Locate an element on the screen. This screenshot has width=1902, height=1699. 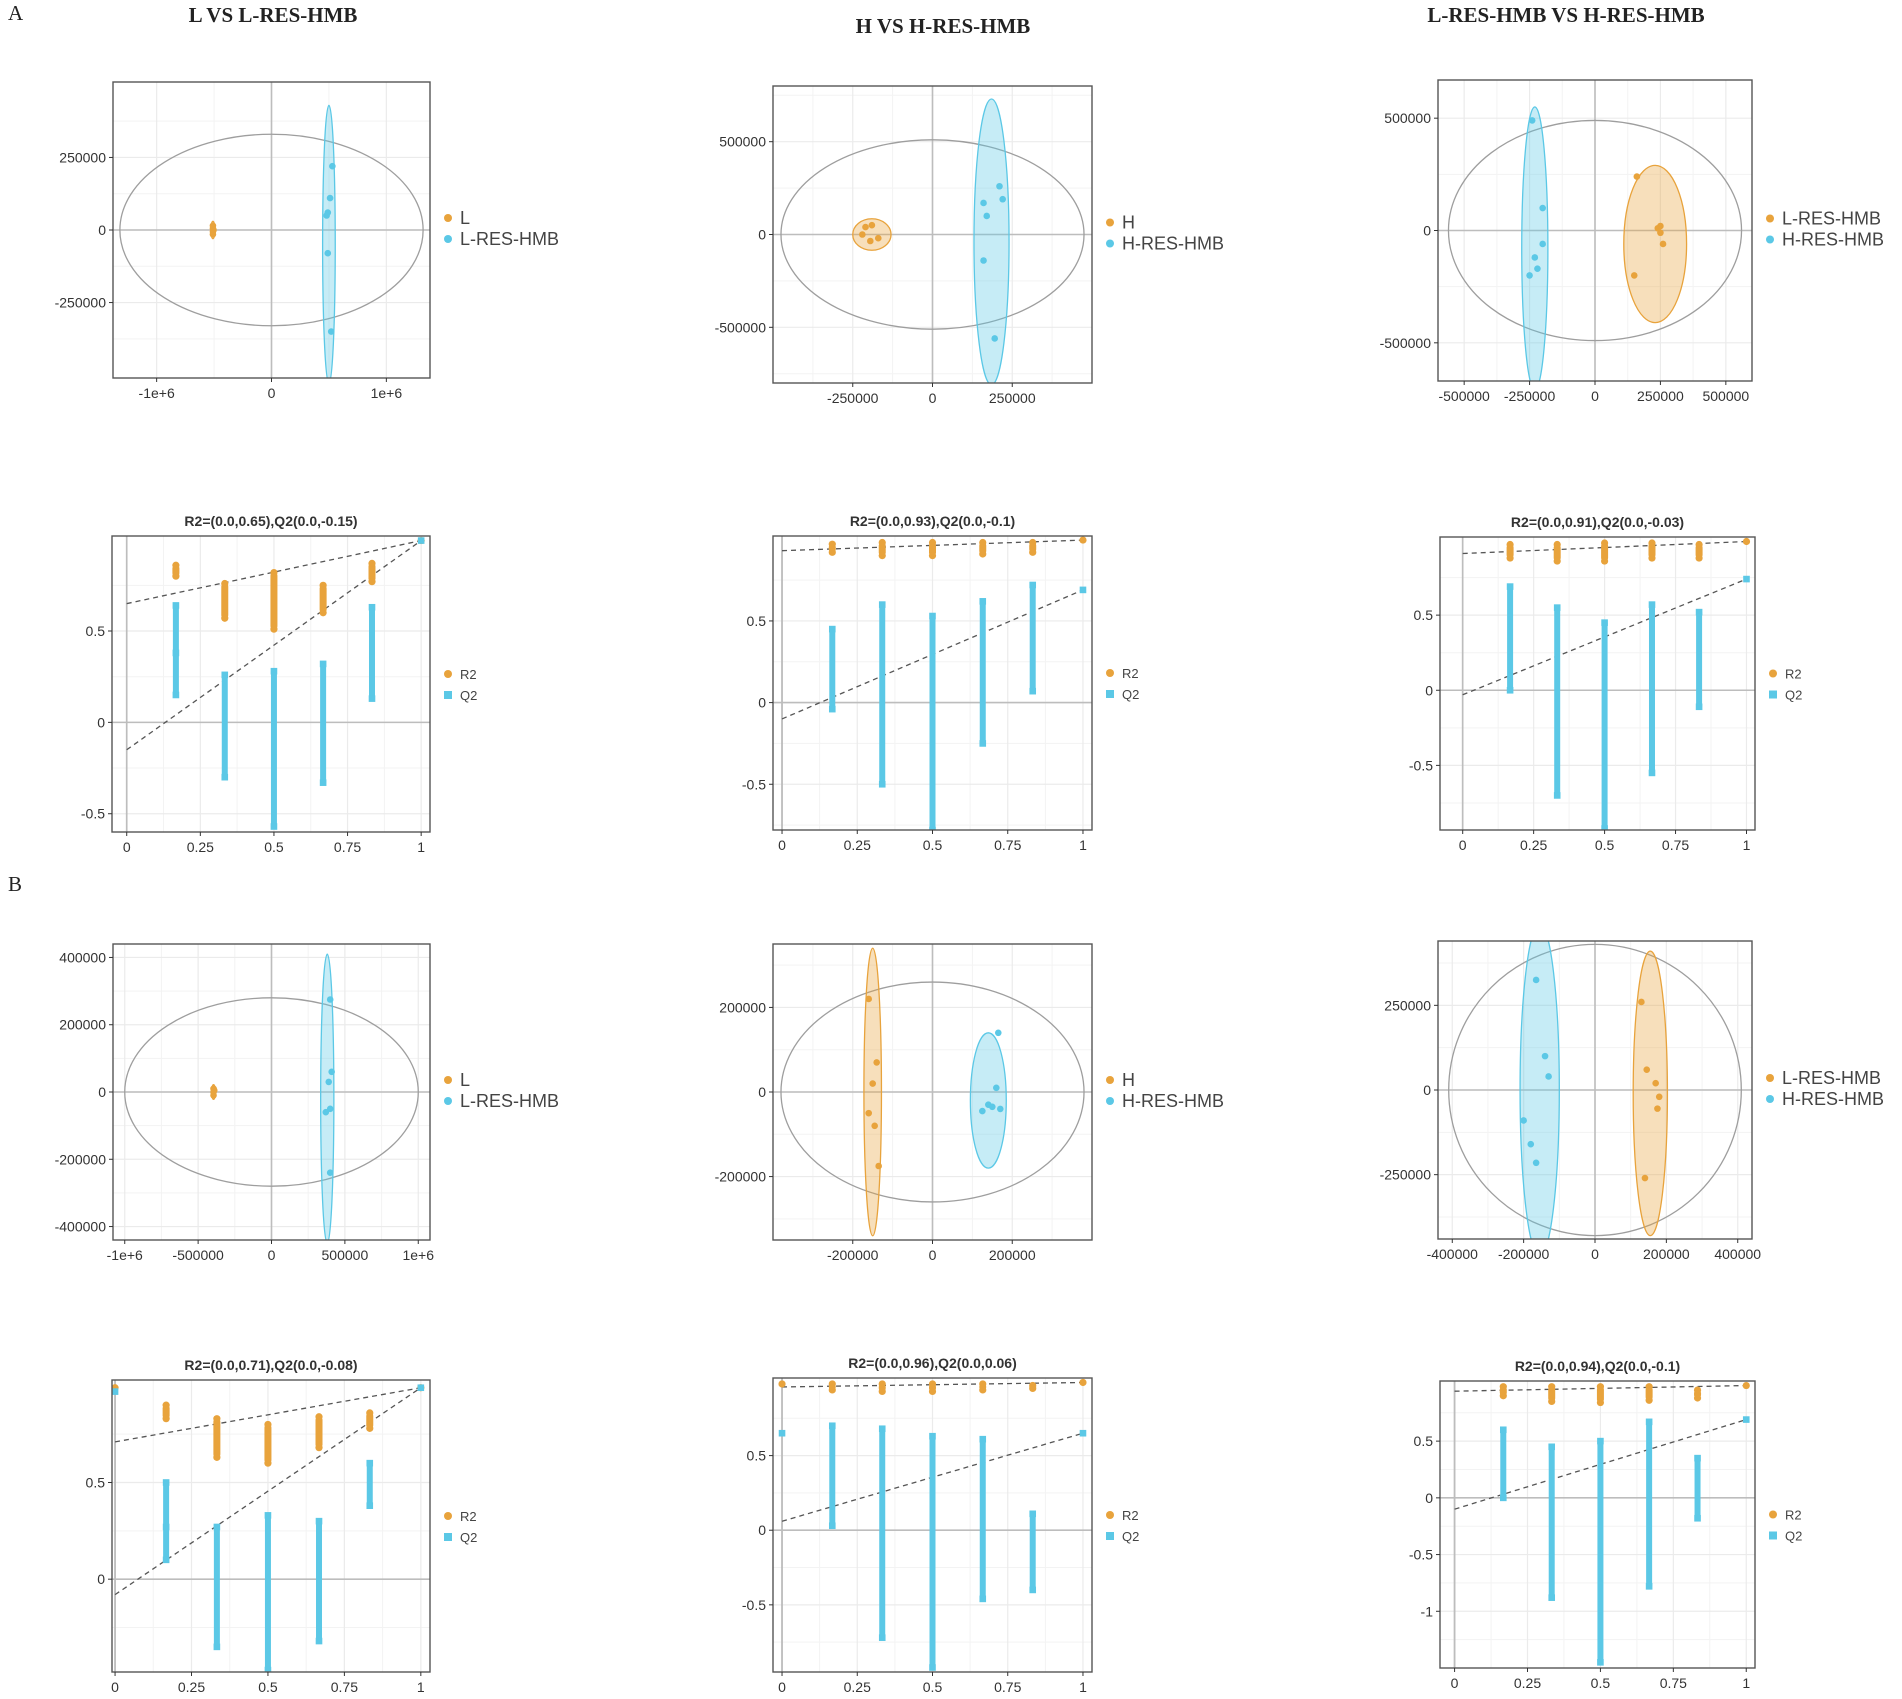
y-tick-label: 400000 is located at coordinates (82, 957).